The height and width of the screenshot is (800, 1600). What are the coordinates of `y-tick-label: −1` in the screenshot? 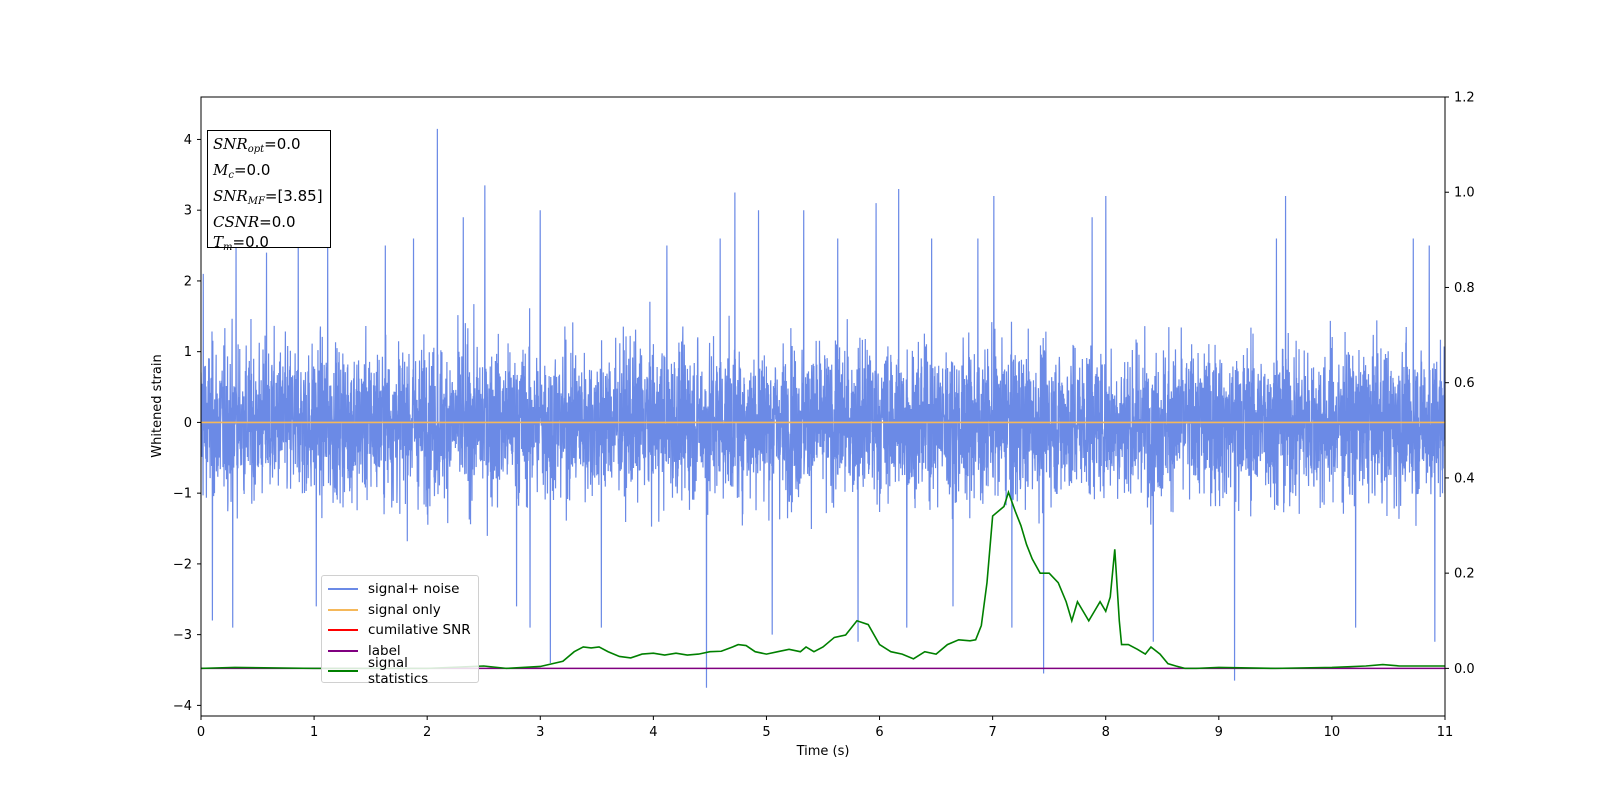 It's located at (182, 494).